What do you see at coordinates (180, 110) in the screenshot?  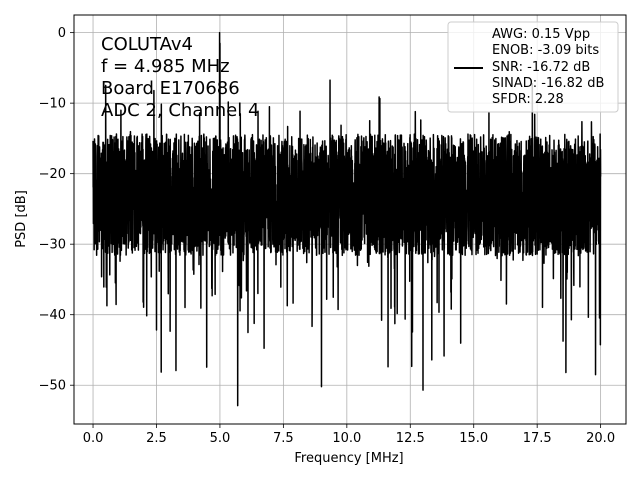 I see `annotation-channel: ADC 2, Channel 4` at bounding box center [180, 110].